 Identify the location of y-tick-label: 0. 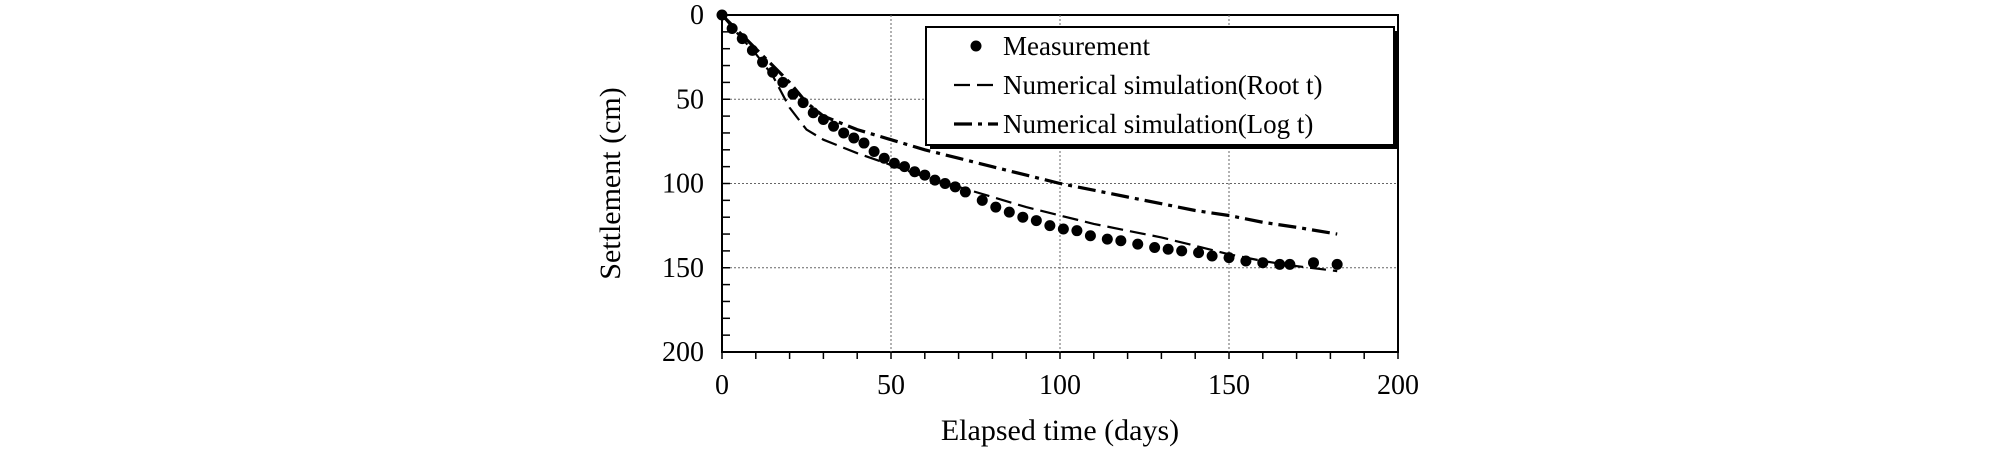
(697, 15).